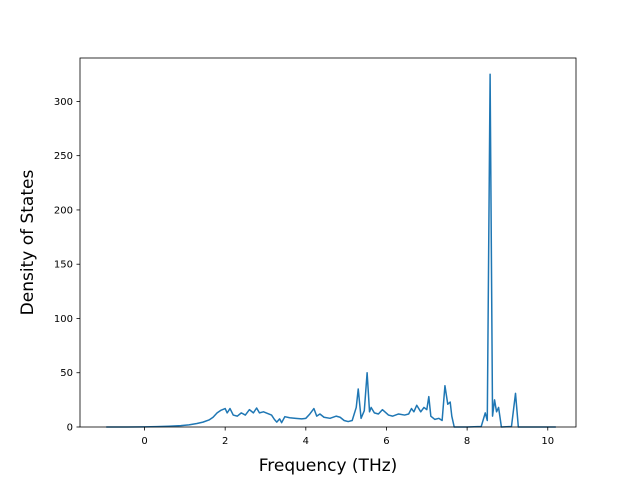 The image size is (640, 480). Describe the element at coordinates (144, 441) in the screenshot. I see `x-tick-label: 0` at that location.